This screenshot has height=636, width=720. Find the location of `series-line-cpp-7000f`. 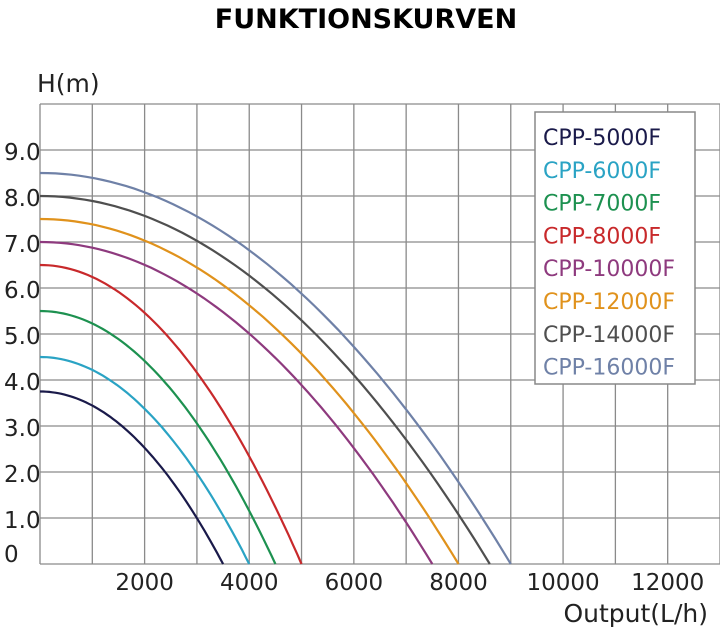

series-line-cpp-7000f is located at coordinates (158, 437).